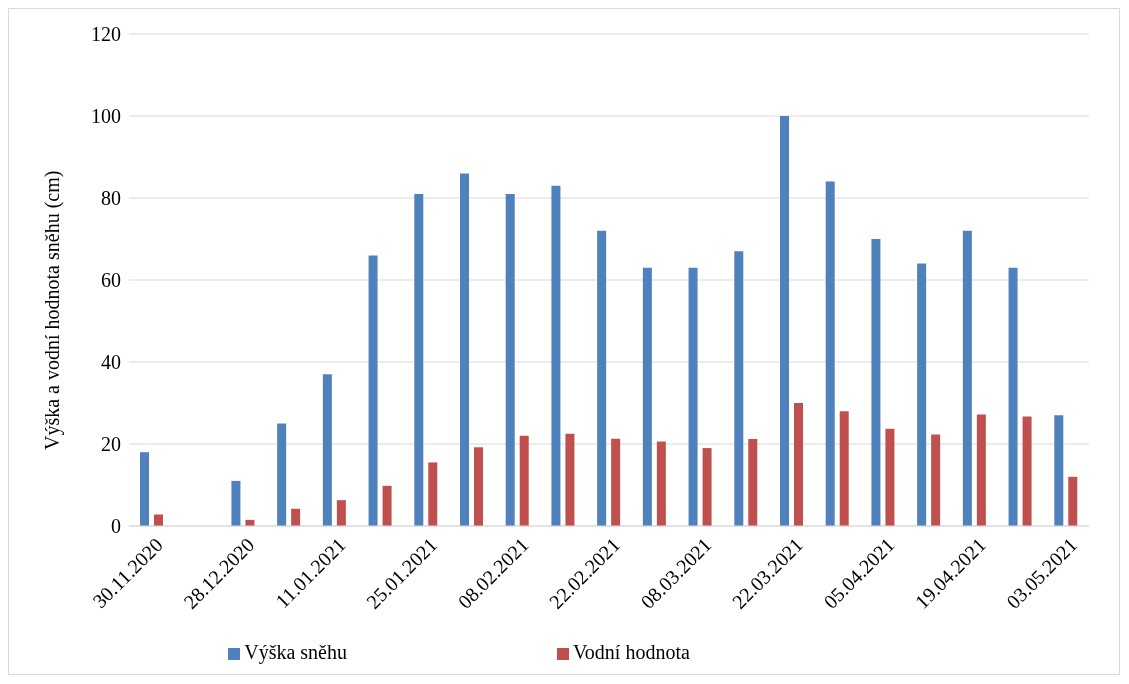 The image size is (1129, 684). Describe the element at coordinates (116, 526) in the screenshot. I see `y-tick-label: 0` at that location.